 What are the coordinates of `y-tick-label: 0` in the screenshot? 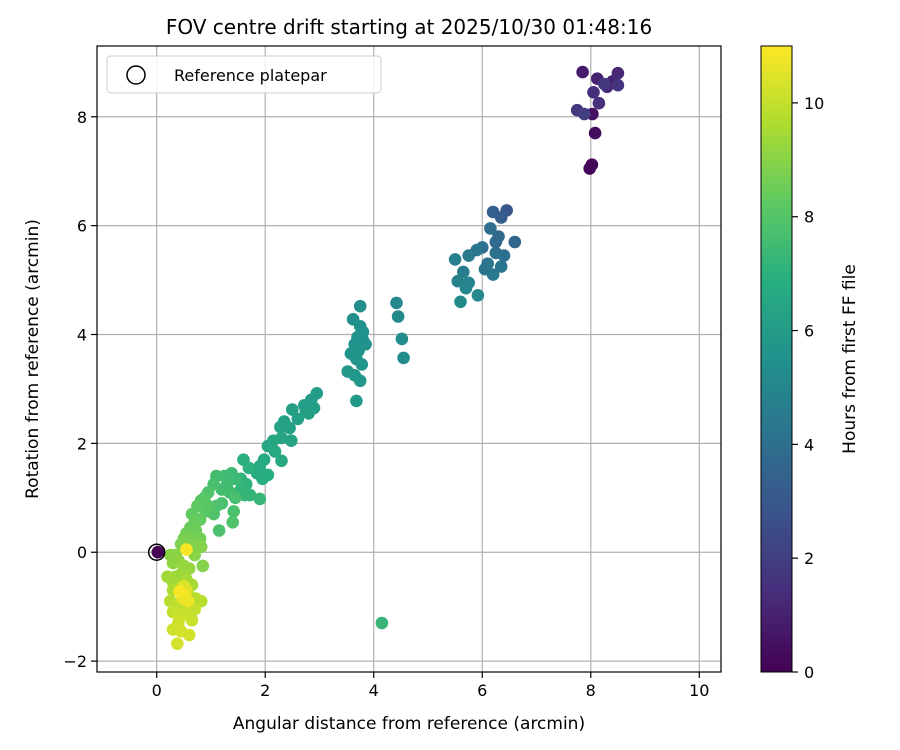 It's located at (82, 552).